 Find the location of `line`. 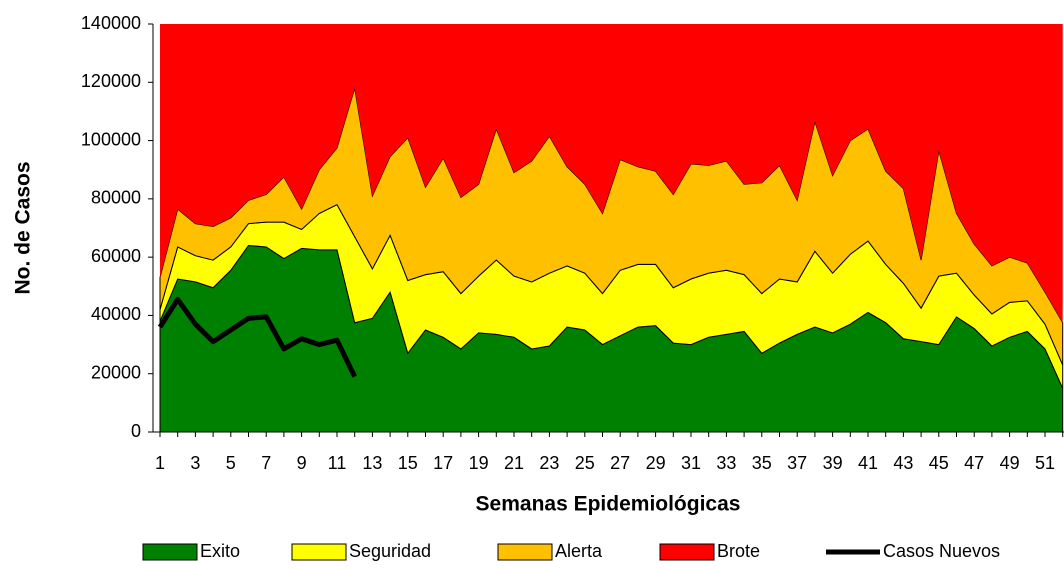

line is located at coordinates (257, 337).